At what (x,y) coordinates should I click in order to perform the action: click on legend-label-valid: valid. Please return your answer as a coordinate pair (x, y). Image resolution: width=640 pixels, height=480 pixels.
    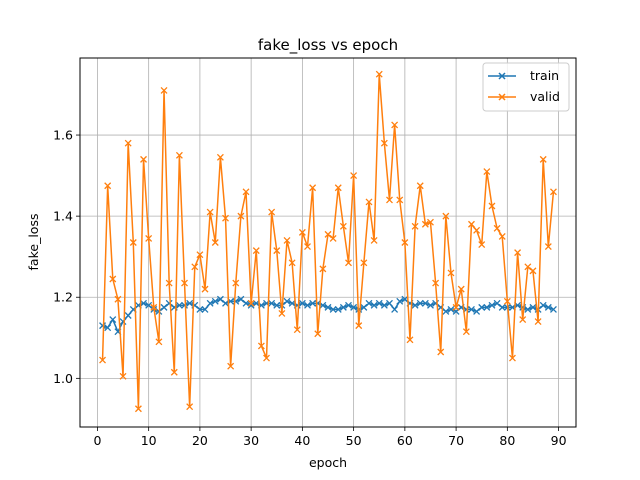
    Looking at the image, I should click on (545, 96).